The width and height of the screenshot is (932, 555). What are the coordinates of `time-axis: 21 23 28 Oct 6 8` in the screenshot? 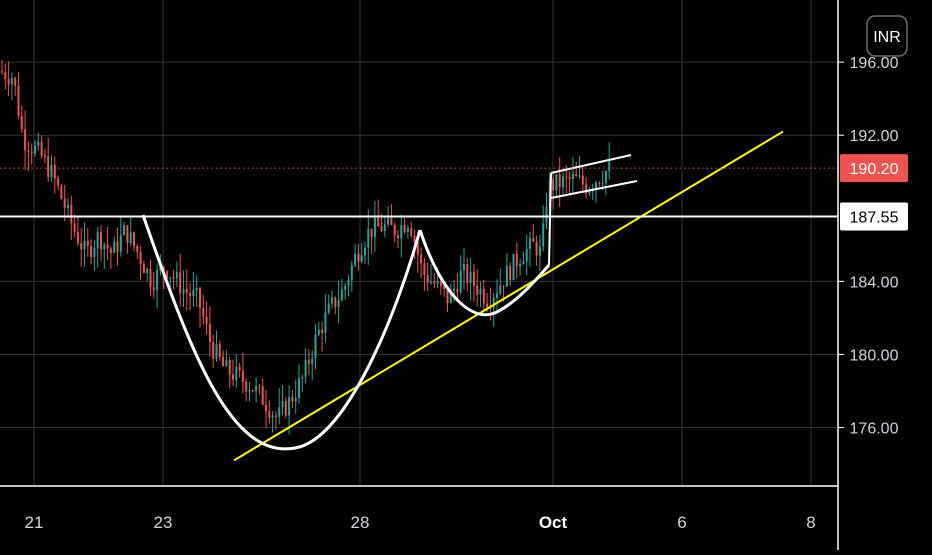 It's located at (420, 522).